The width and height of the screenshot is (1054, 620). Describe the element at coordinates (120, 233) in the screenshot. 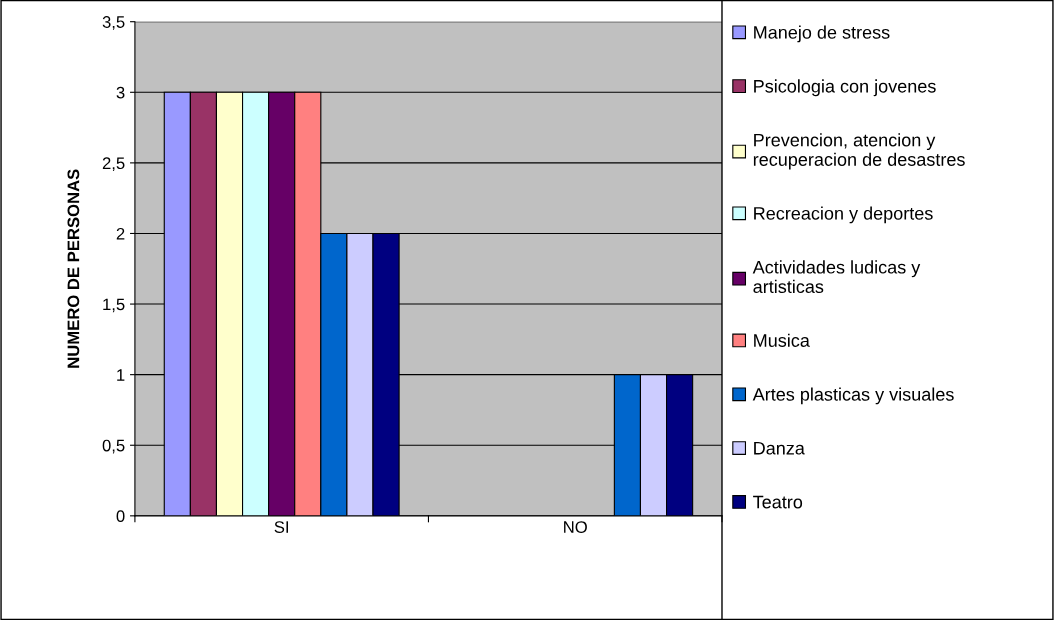

I see `y-tick-label: 2` at that location.